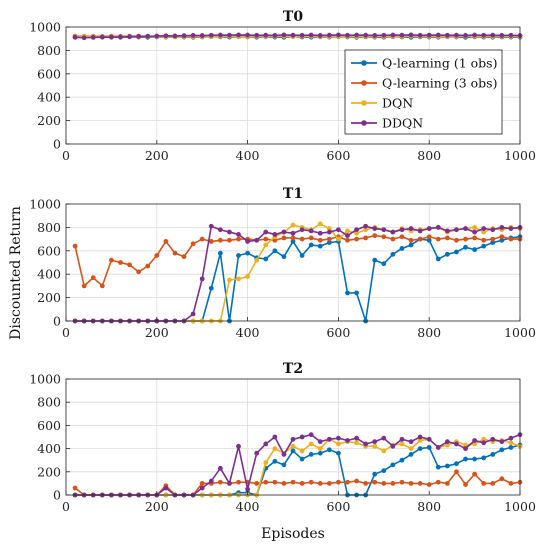  Describe the element at coordinates (49, 448) in the screenshot. I see `y-tick-label: 400` at that location.